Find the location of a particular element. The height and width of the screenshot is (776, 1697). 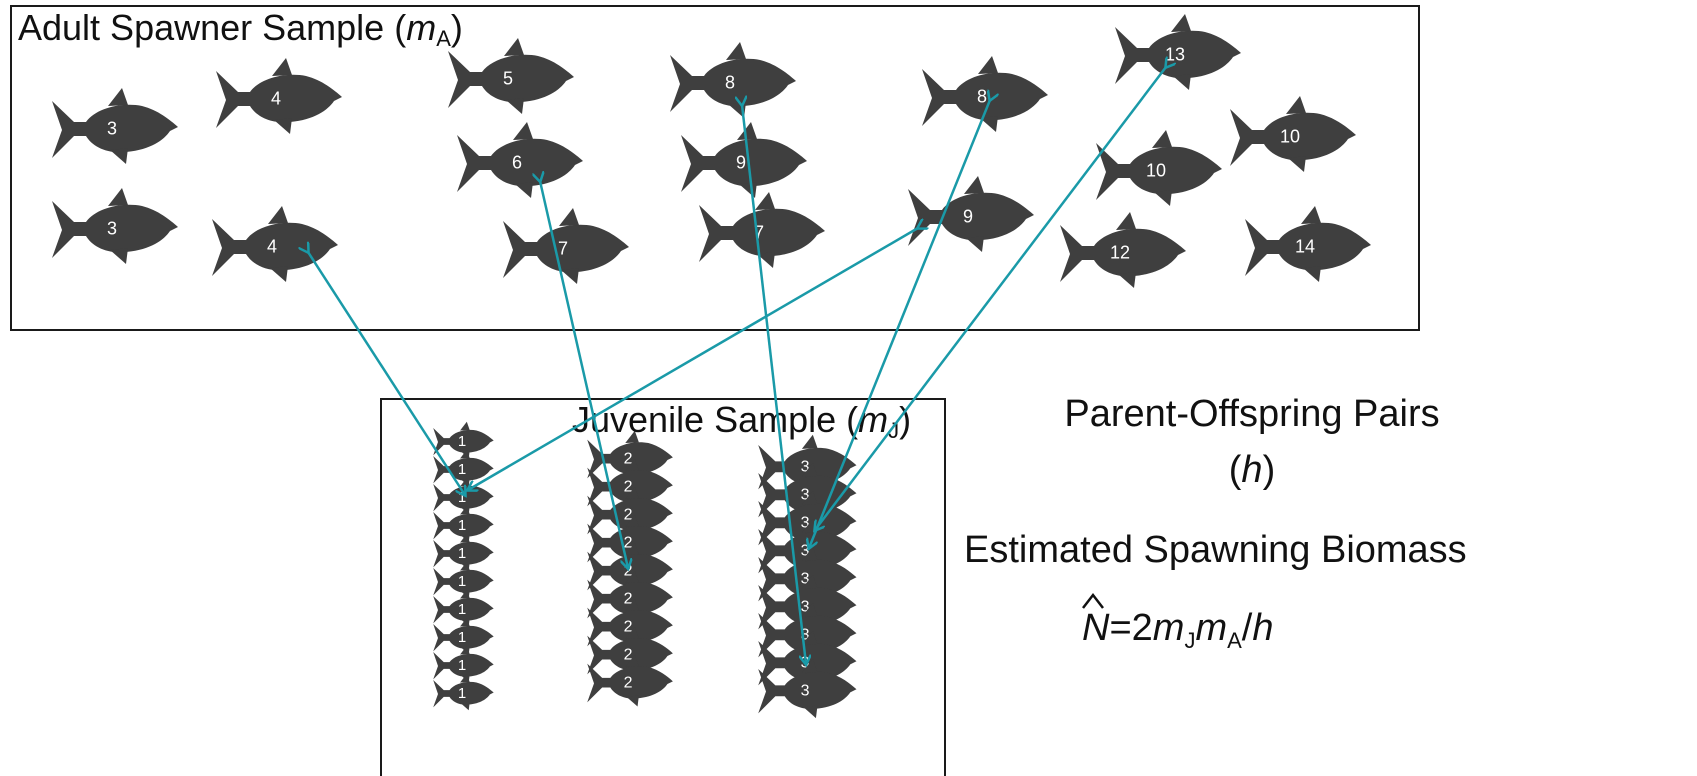

hat-symbol is located at coordinates (1093, 600).